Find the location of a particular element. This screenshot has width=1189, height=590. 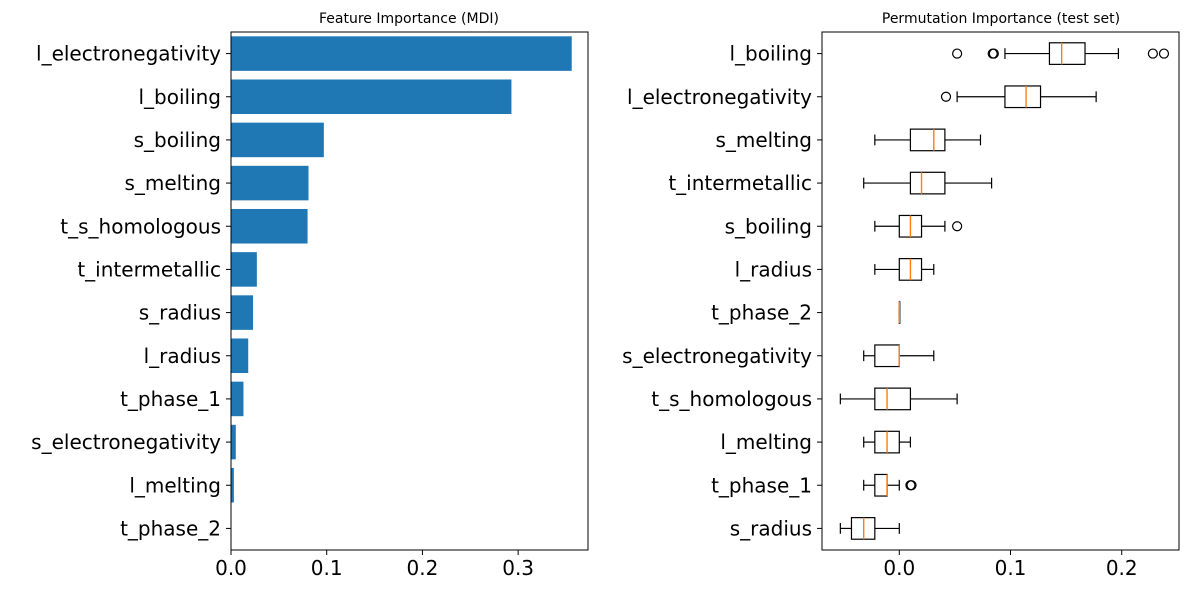

mdi-label-l-radius: l_radius is located at coordinates (182, 356).